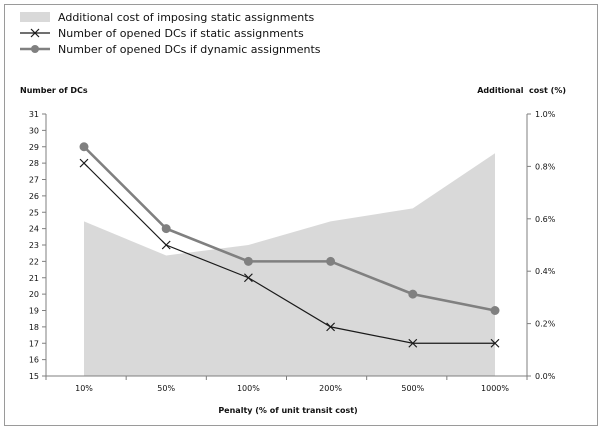  Describe the element at coordinates (34, 147) in the screenshot. I see `y-left-tick-label: 29` at that location.